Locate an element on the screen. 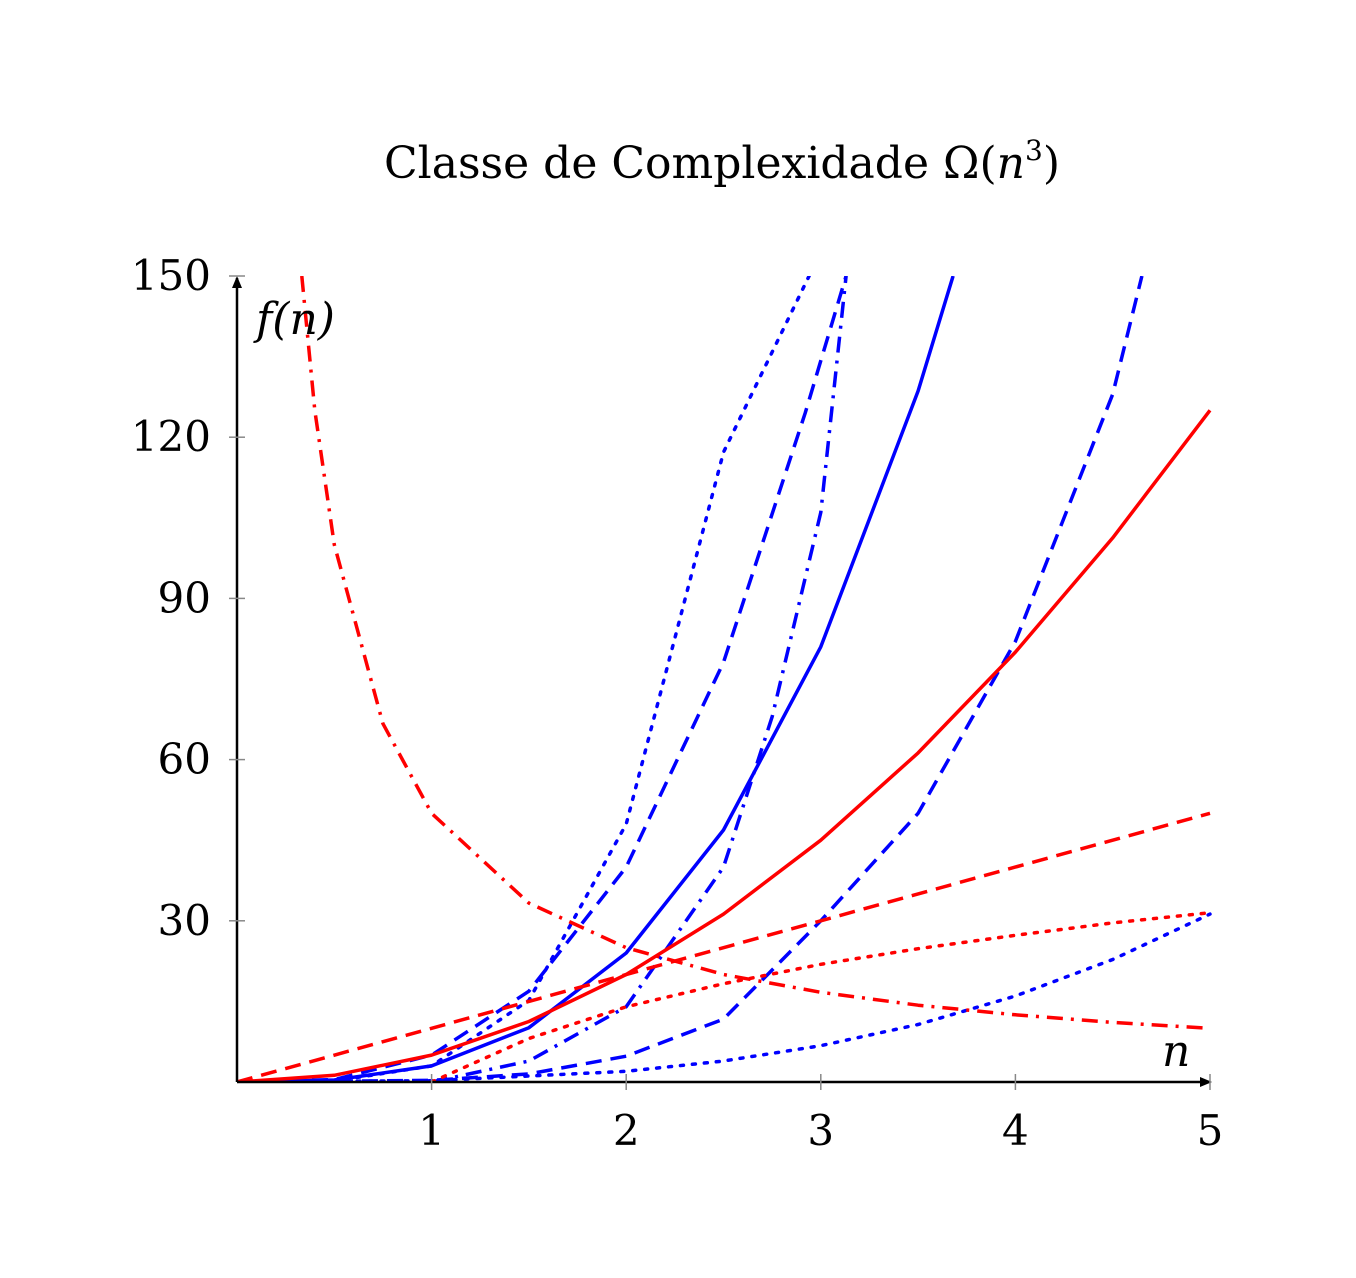 The width and height of the screenshot is (1356, 1278). y-ticks: 30 60 90 120 150 is located at coordinates (188, 598).